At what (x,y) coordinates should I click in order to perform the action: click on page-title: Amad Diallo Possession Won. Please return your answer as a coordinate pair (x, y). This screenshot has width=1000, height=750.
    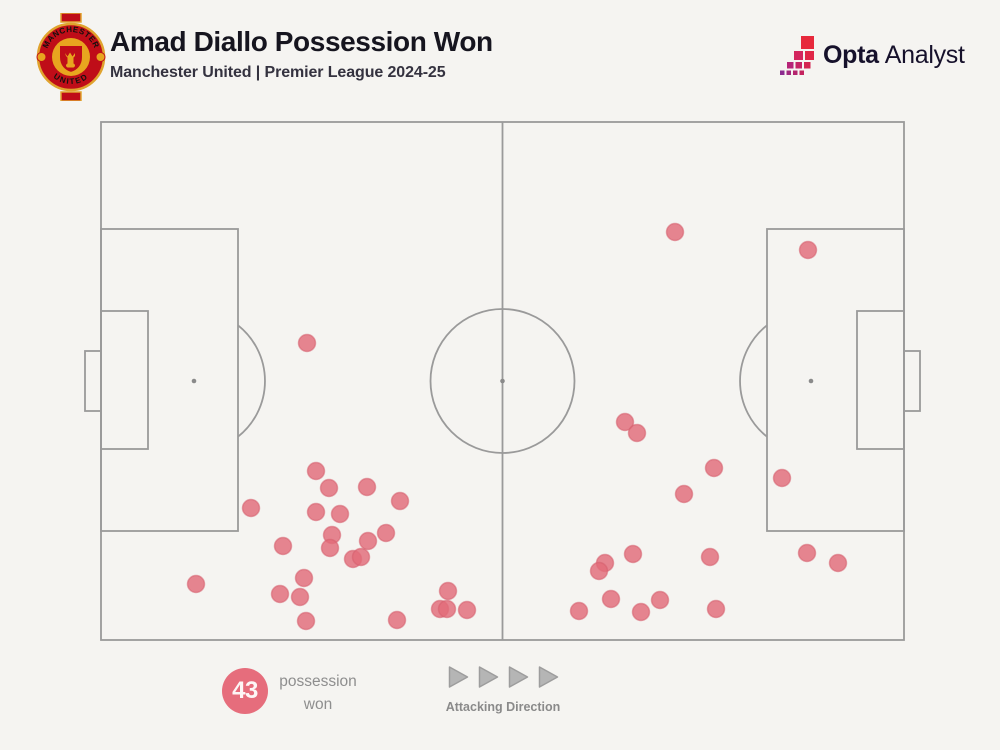
    Looking at the image, I should click on (301, 41).